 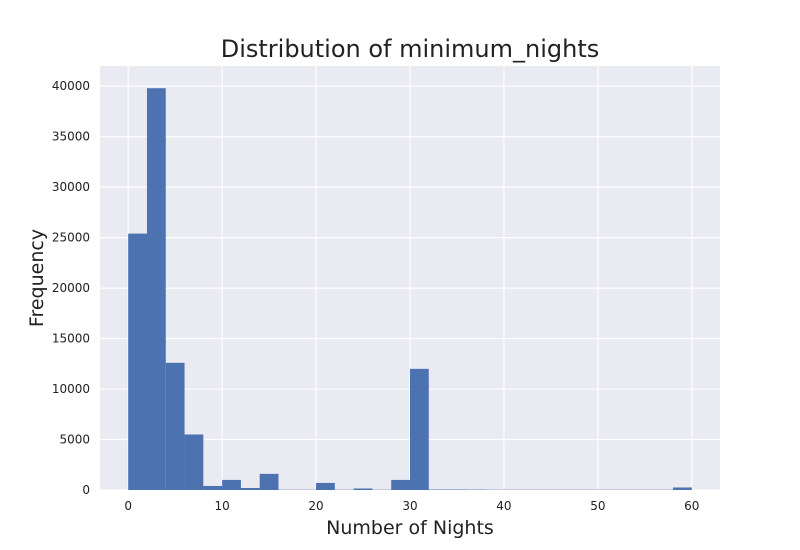 I want to click on x-tick-label: 60, so click(x=691, y=506).